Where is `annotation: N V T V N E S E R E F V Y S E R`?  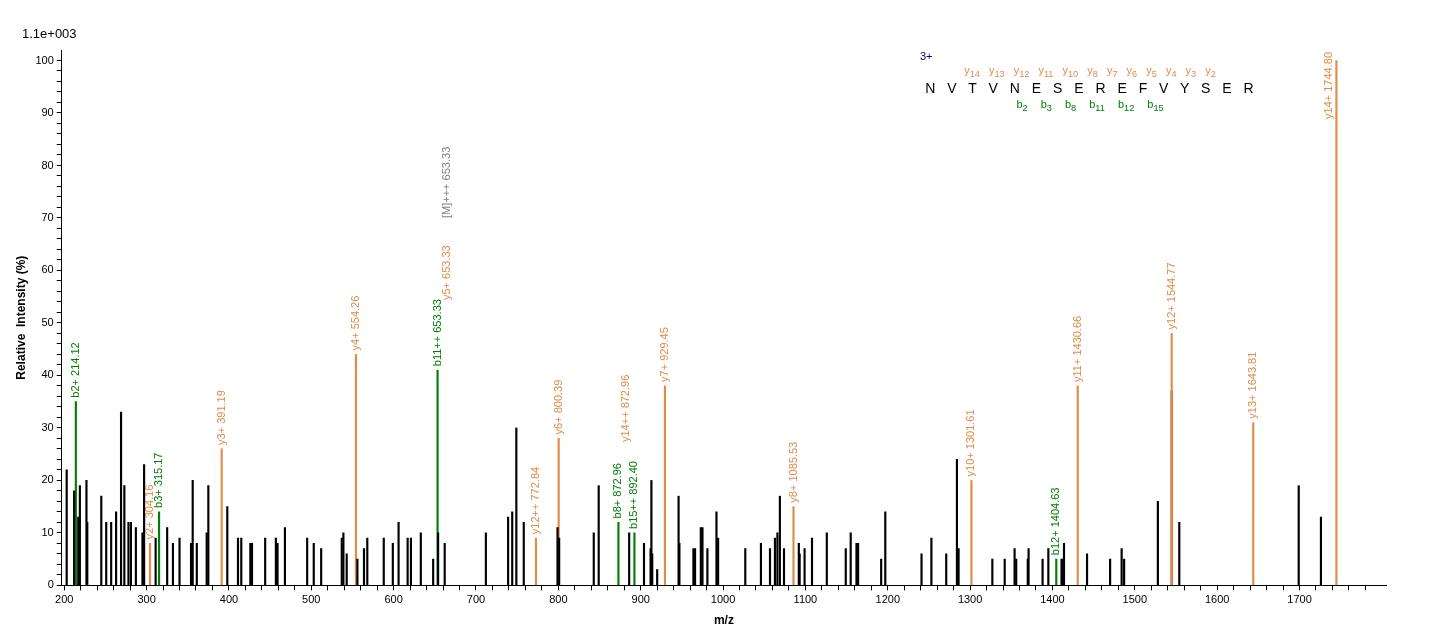 annotation: N V T V N E S E R E F V Y S E R is located at coordinates (1090, 89).